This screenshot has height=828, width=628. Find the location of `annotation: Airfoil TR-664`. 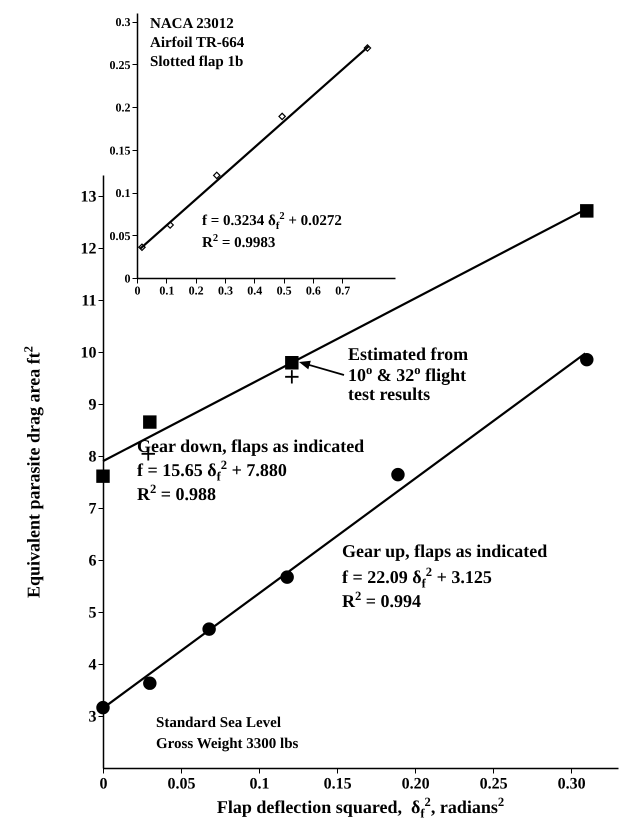

annotation: Airfoil TR-664 is located at coordinates (197, 43).